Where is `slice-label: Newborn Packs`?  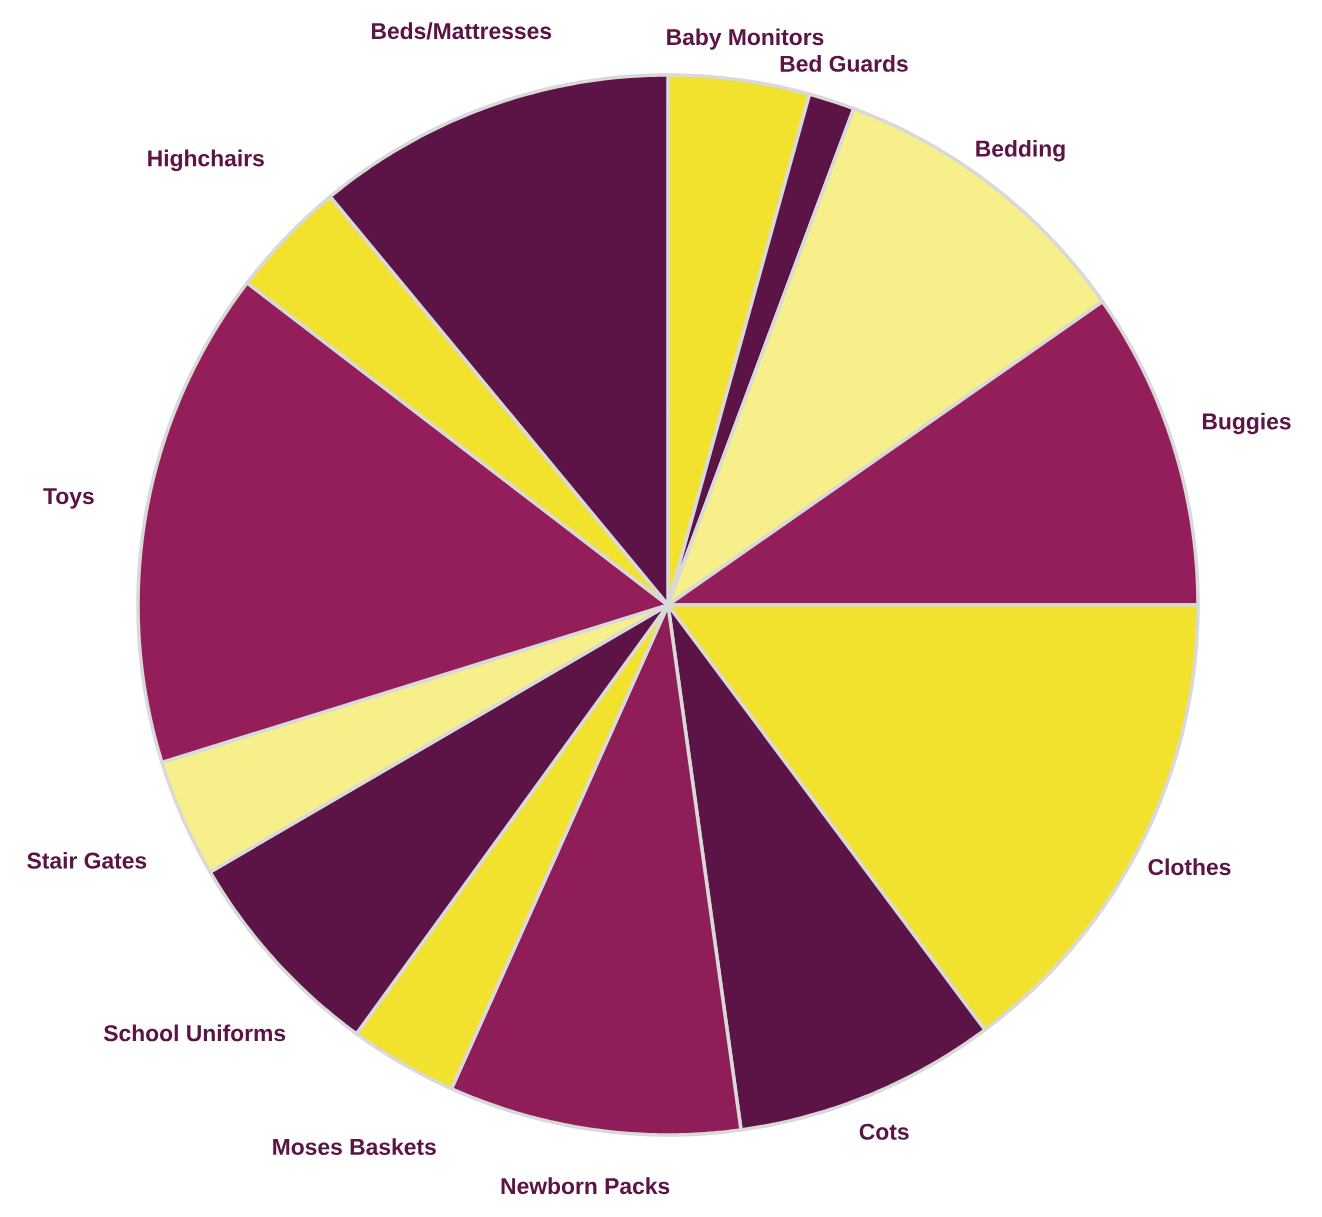 slice-label: Newborn Packs is located at coordinates (585, 1186).